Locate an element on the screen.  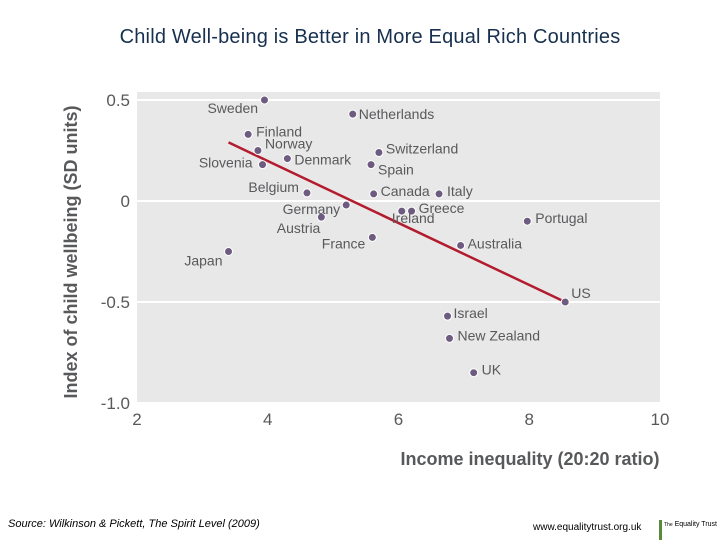
x-axis-label: Income inequality (20:20 ratio) is located at coordinates (529, 459).